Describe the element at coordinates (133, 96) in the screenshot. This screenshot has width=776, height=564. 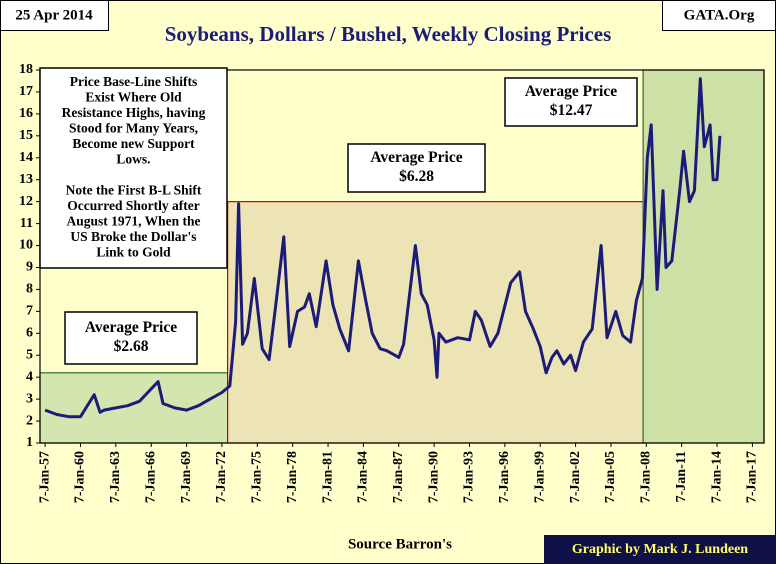
I see `annotation-text: Exist Where Old` at that location.